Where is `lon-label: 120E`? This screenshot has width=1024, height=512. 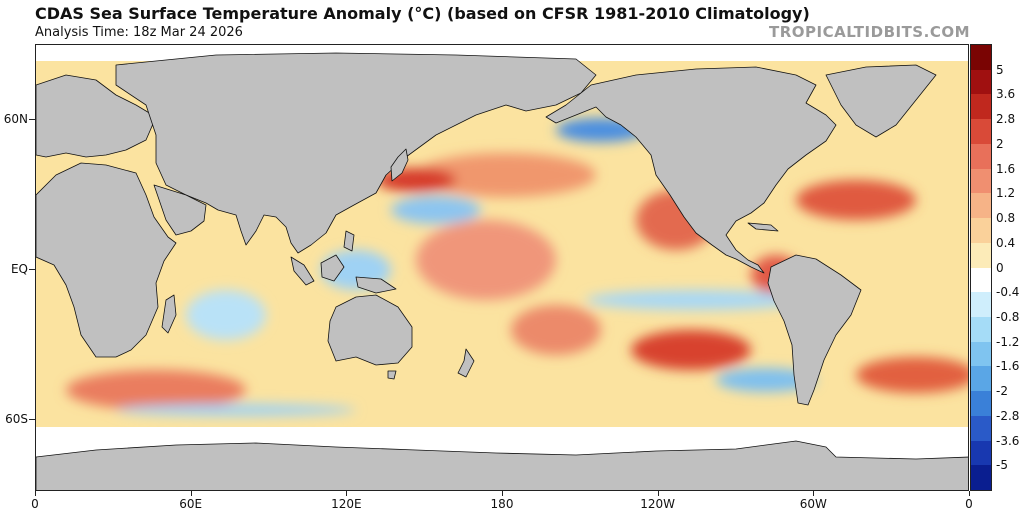 lon-label: 120E is located at coordinates (346, 504).